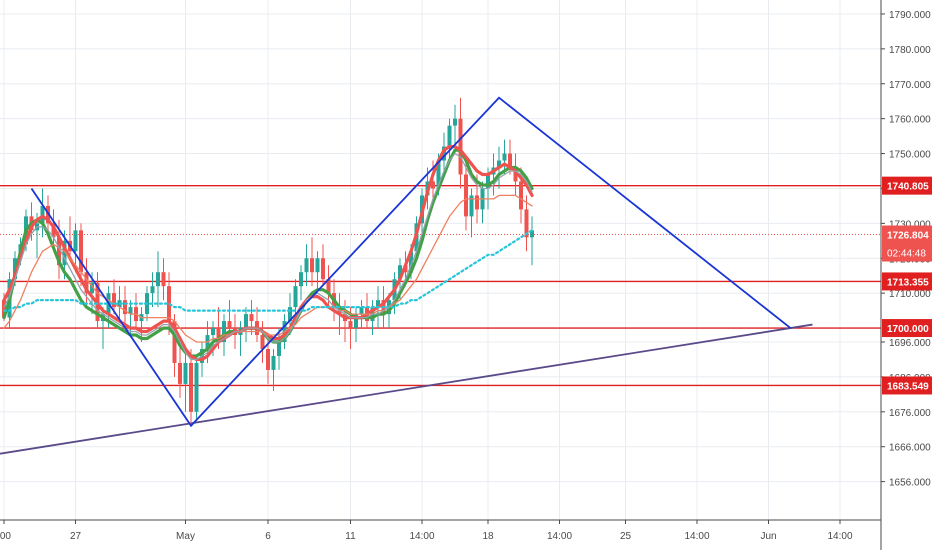 Image resolution: width=932 pixels, height=555 pixels. Describe the element at coordinates (76, 536) in the screenshot. I see `x-tick-label: 27` at that location.